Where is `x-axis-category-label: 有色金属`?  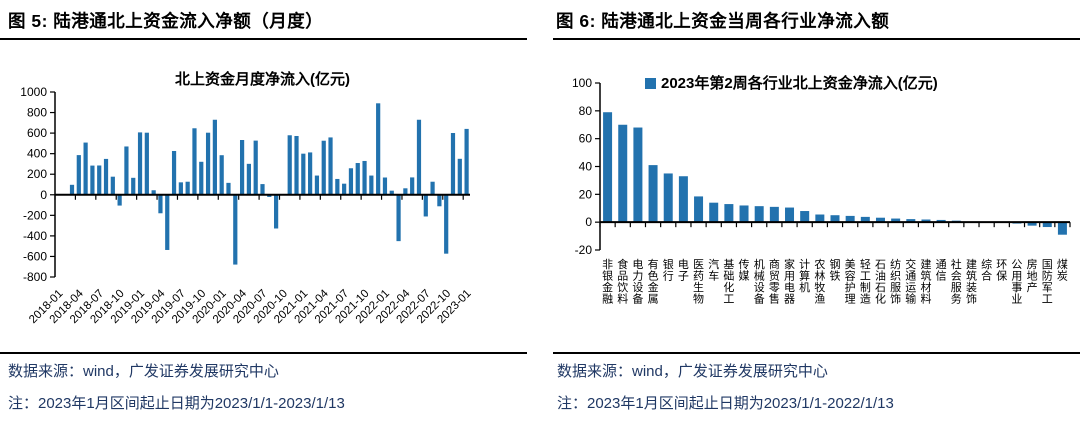 x-axis-category-label: 有色金属 is located at coordinates (653, 281).